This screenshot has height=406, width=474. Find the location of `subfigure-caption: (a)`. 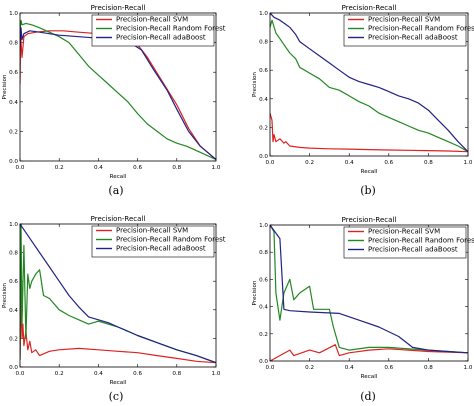

subfigure-caption: (a) is located at coordinates (115, 190).